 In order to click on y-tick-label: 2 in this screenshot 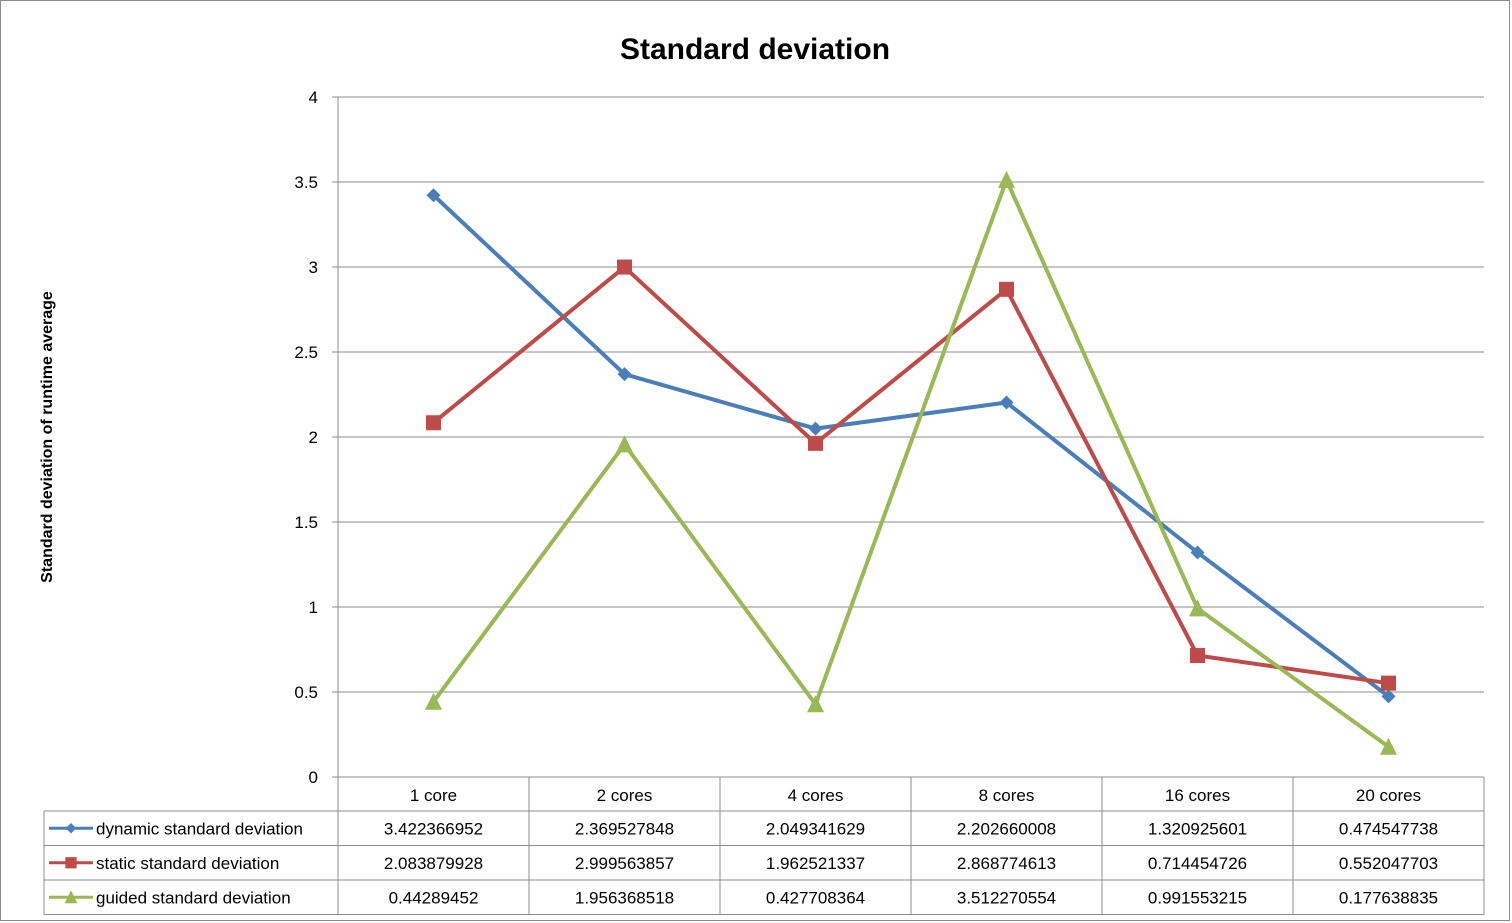, I will do `click(313, 437)`.